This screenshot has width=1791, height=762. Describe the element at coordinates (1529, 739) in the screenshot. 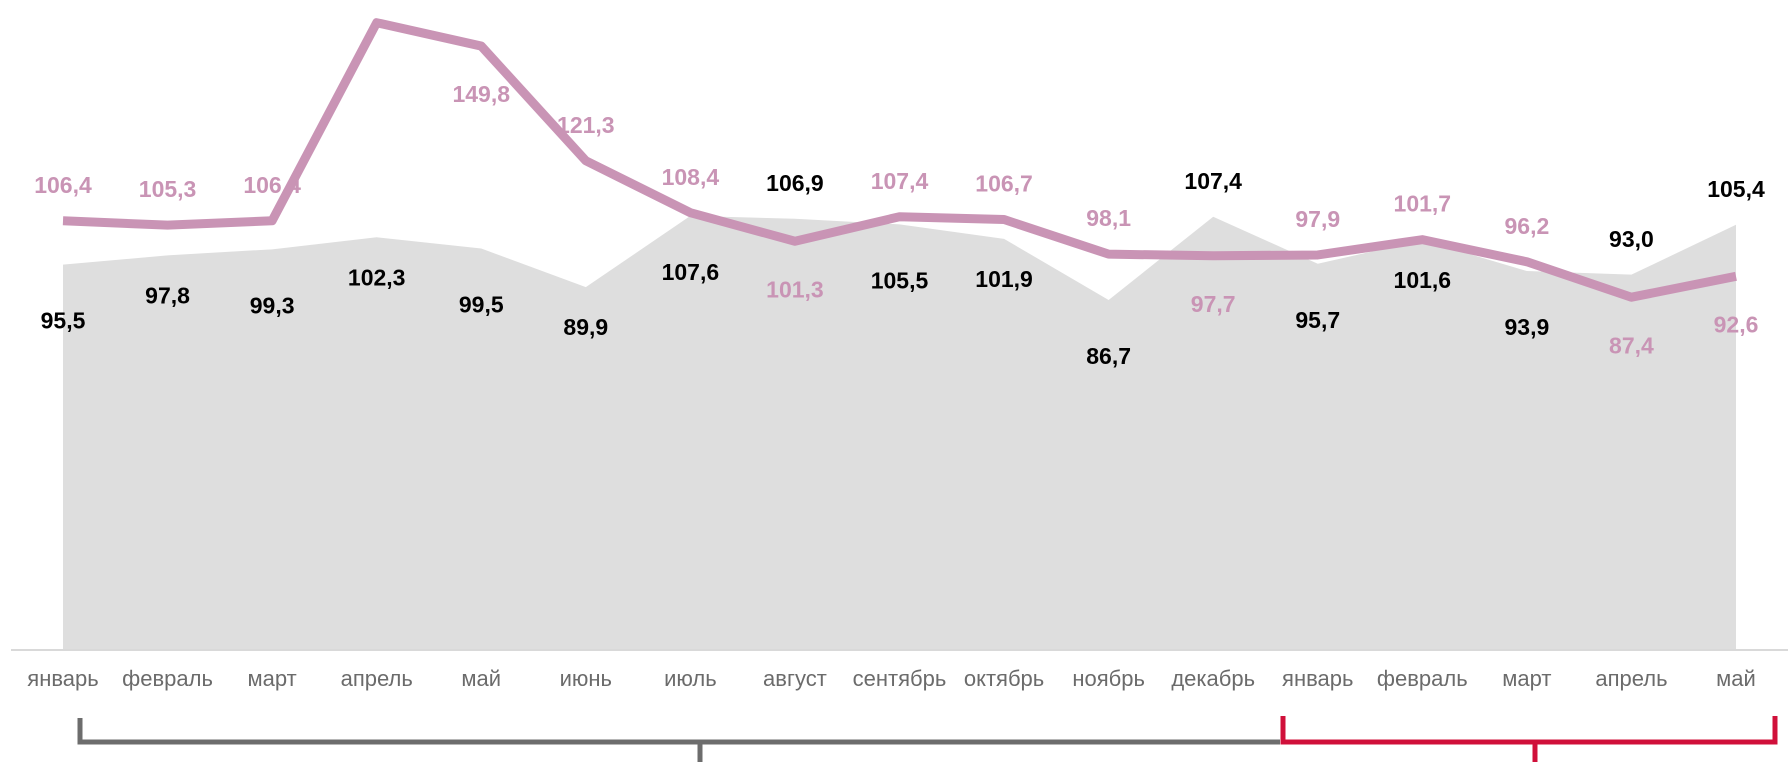

I see `bracket-current` at that location.